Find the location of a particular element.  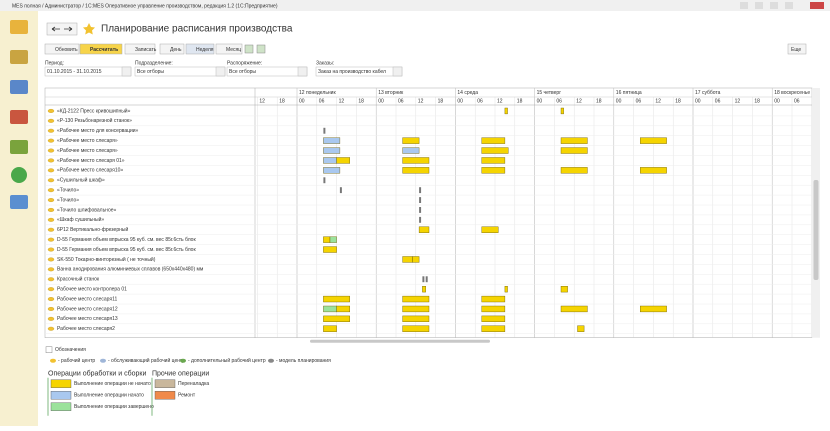

row-name: Красочный станок is located at coordinates (78, 279).